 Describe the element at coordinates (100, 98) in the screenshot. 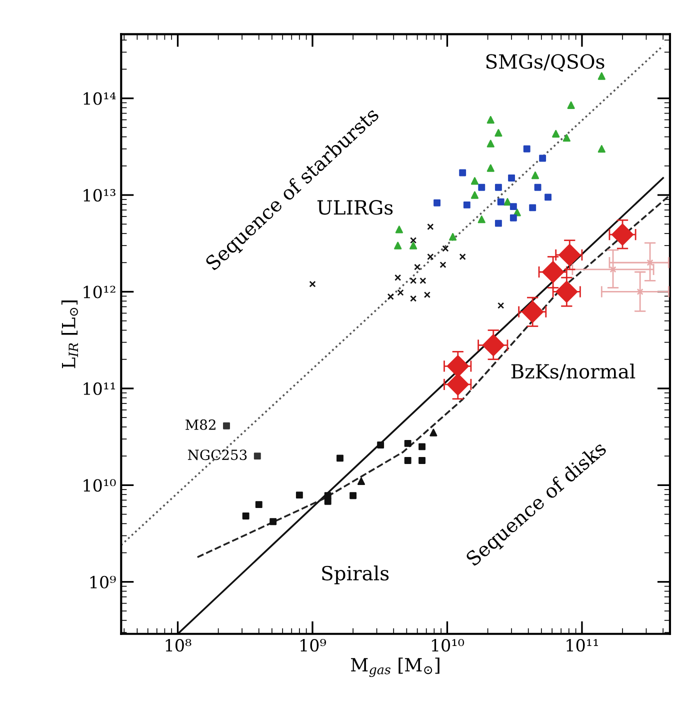

I see `y-tick-label: 10¹⁴` at that location.